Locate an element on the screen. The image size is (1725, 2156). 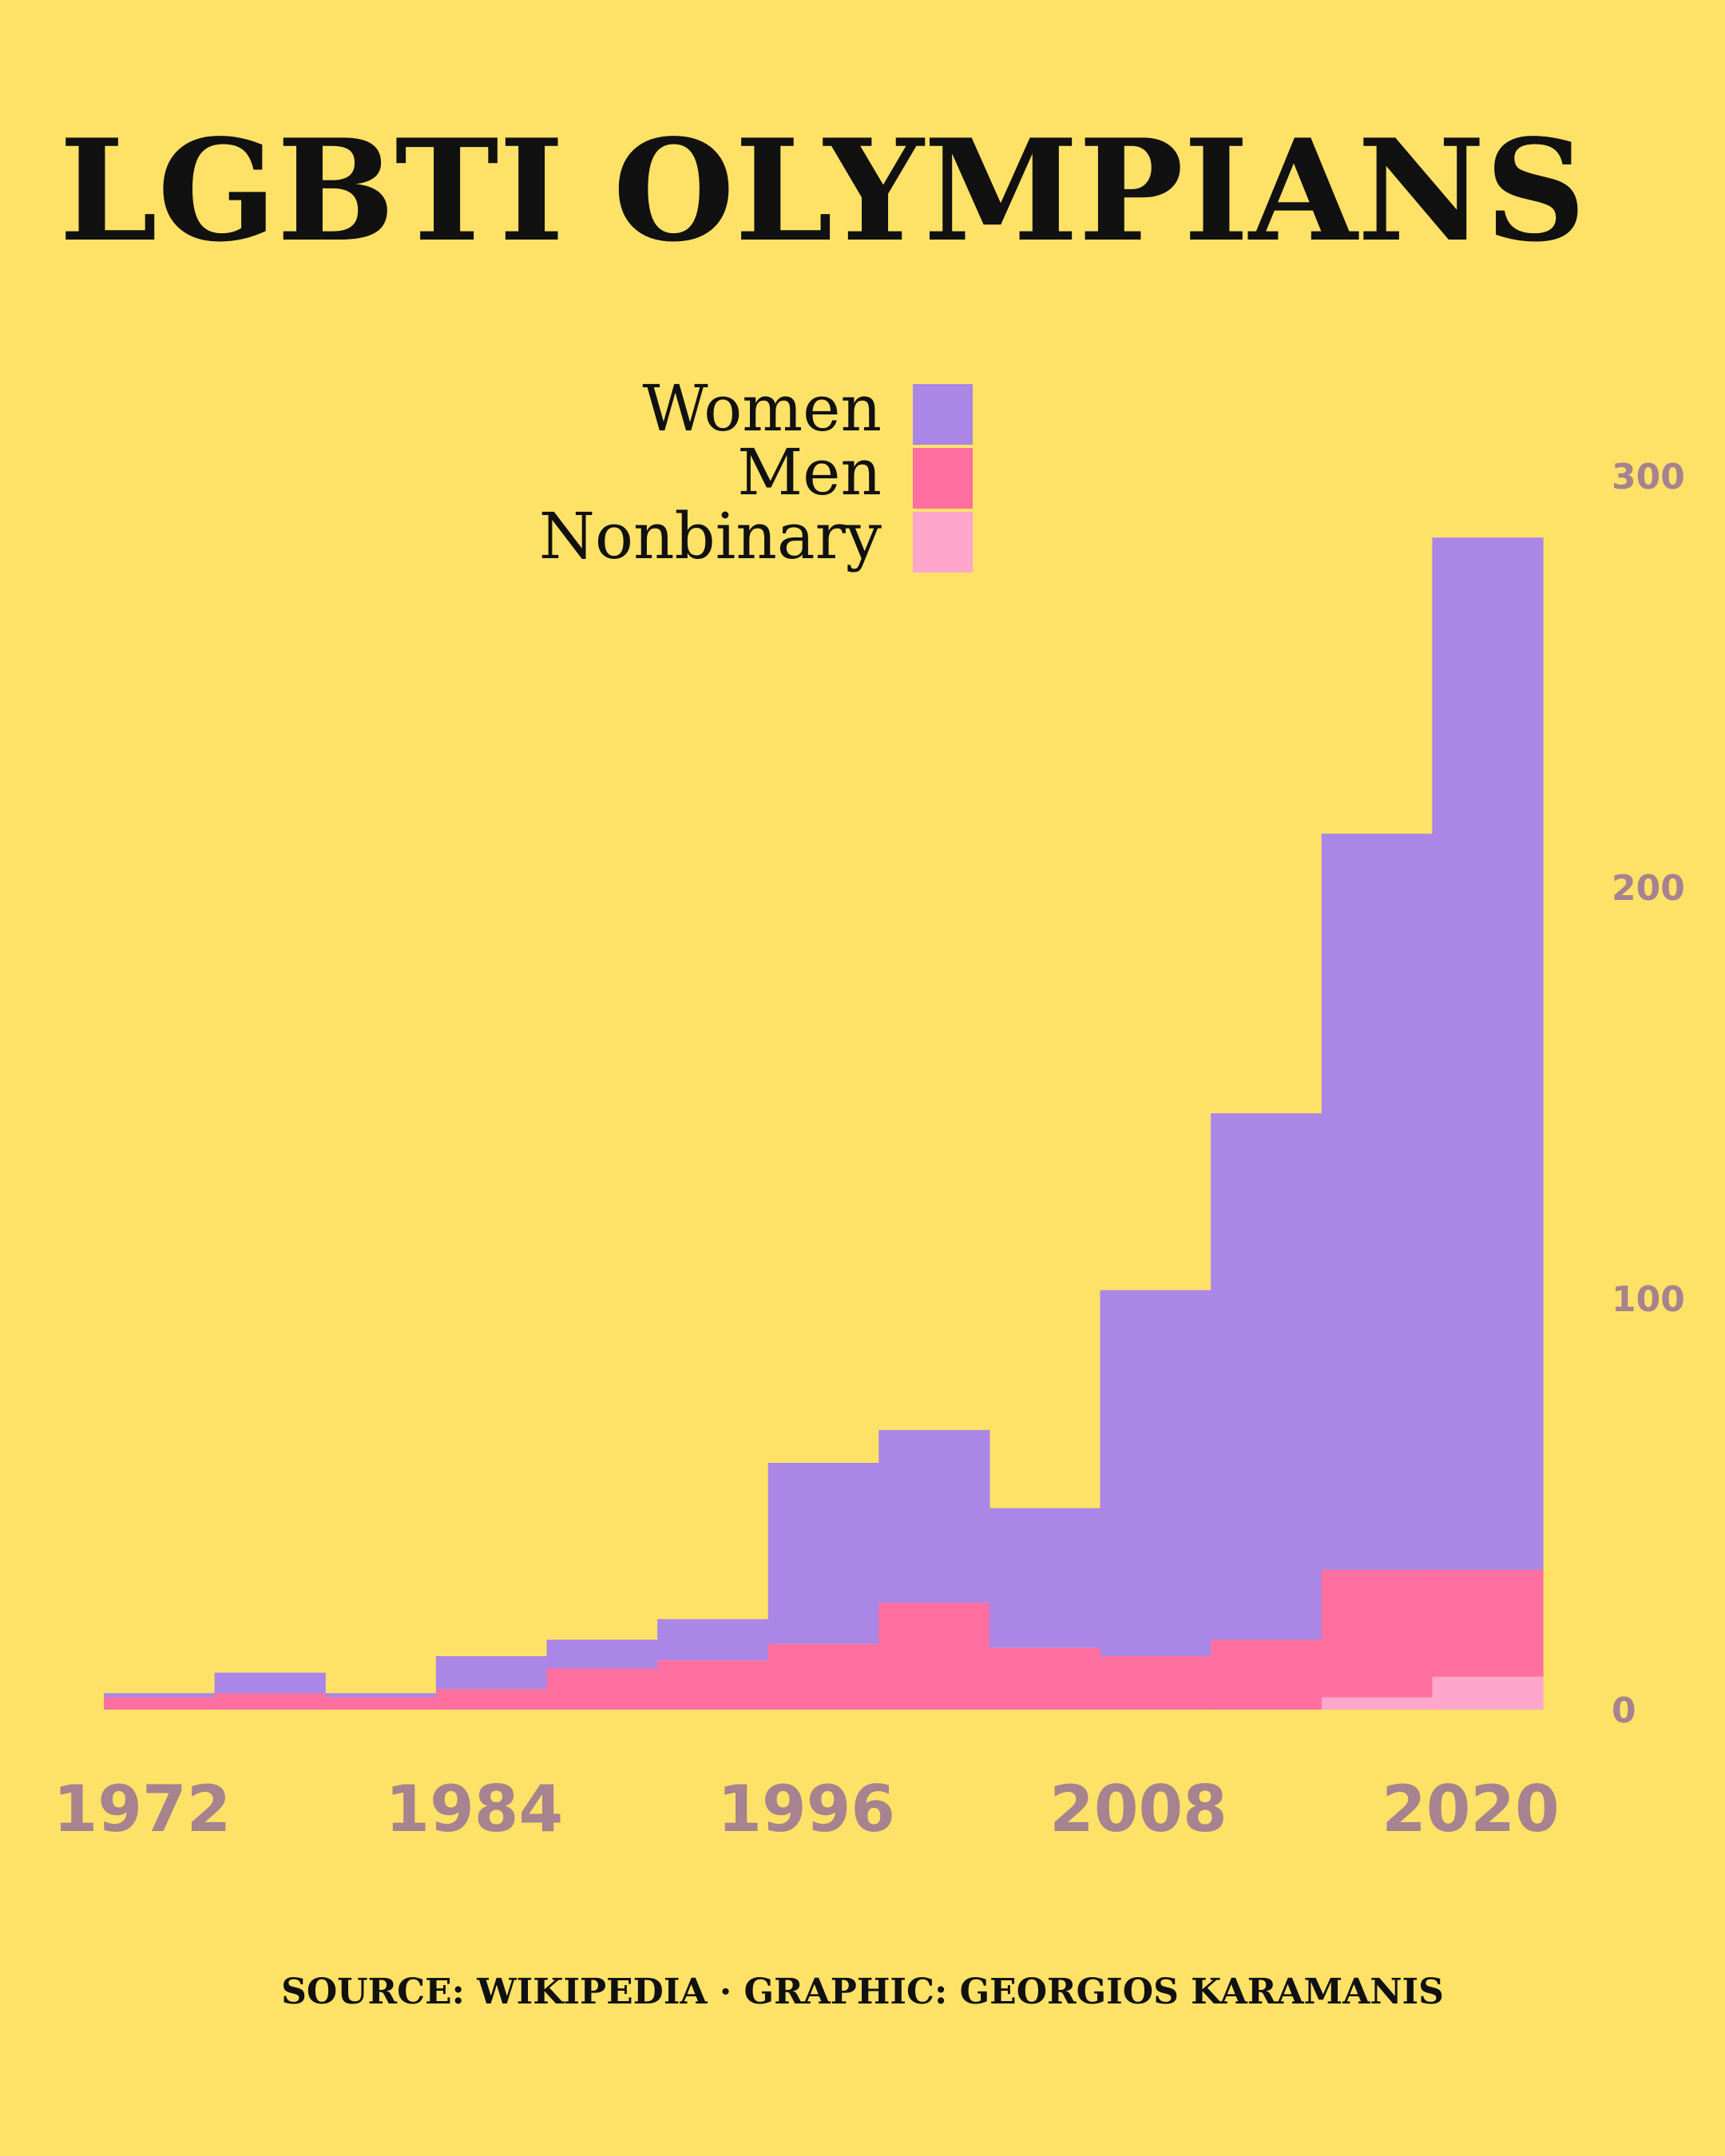
x-tick-label-2008: 2008 is located at coordinates (1138, 1809).